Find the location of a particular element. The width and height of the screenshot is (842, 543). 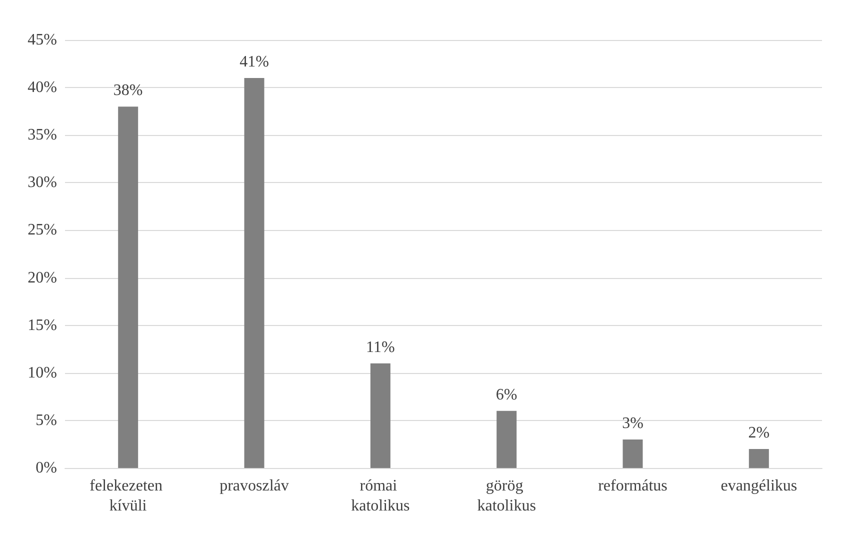

y-tick-label: 30% is located at coordinates (42, 183).